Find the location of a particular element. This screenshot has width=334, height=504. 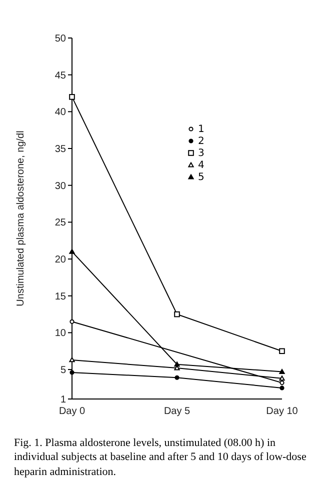

y-tick-label: 5 is located at coordinates (63, 370).